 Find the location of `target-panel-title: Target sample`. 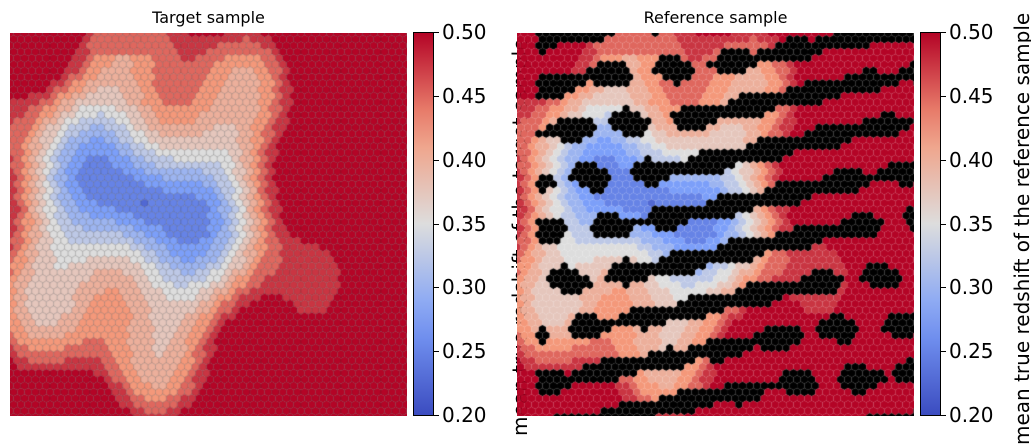

target-panel-title: Target sample is located at coordinates (208, 17).